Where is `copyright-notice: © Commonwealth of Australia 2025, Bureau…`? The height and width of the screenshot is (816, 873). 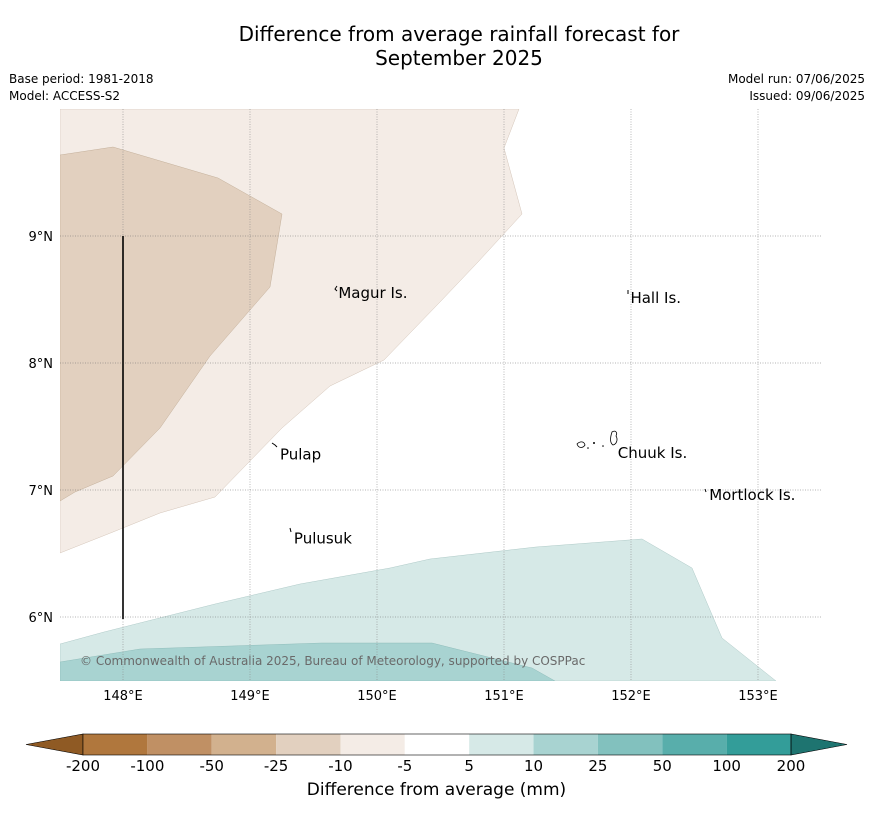 copyright-notice: © Commonwealth of Australia 2025, Bureau… is located at coordinates (332, 661).